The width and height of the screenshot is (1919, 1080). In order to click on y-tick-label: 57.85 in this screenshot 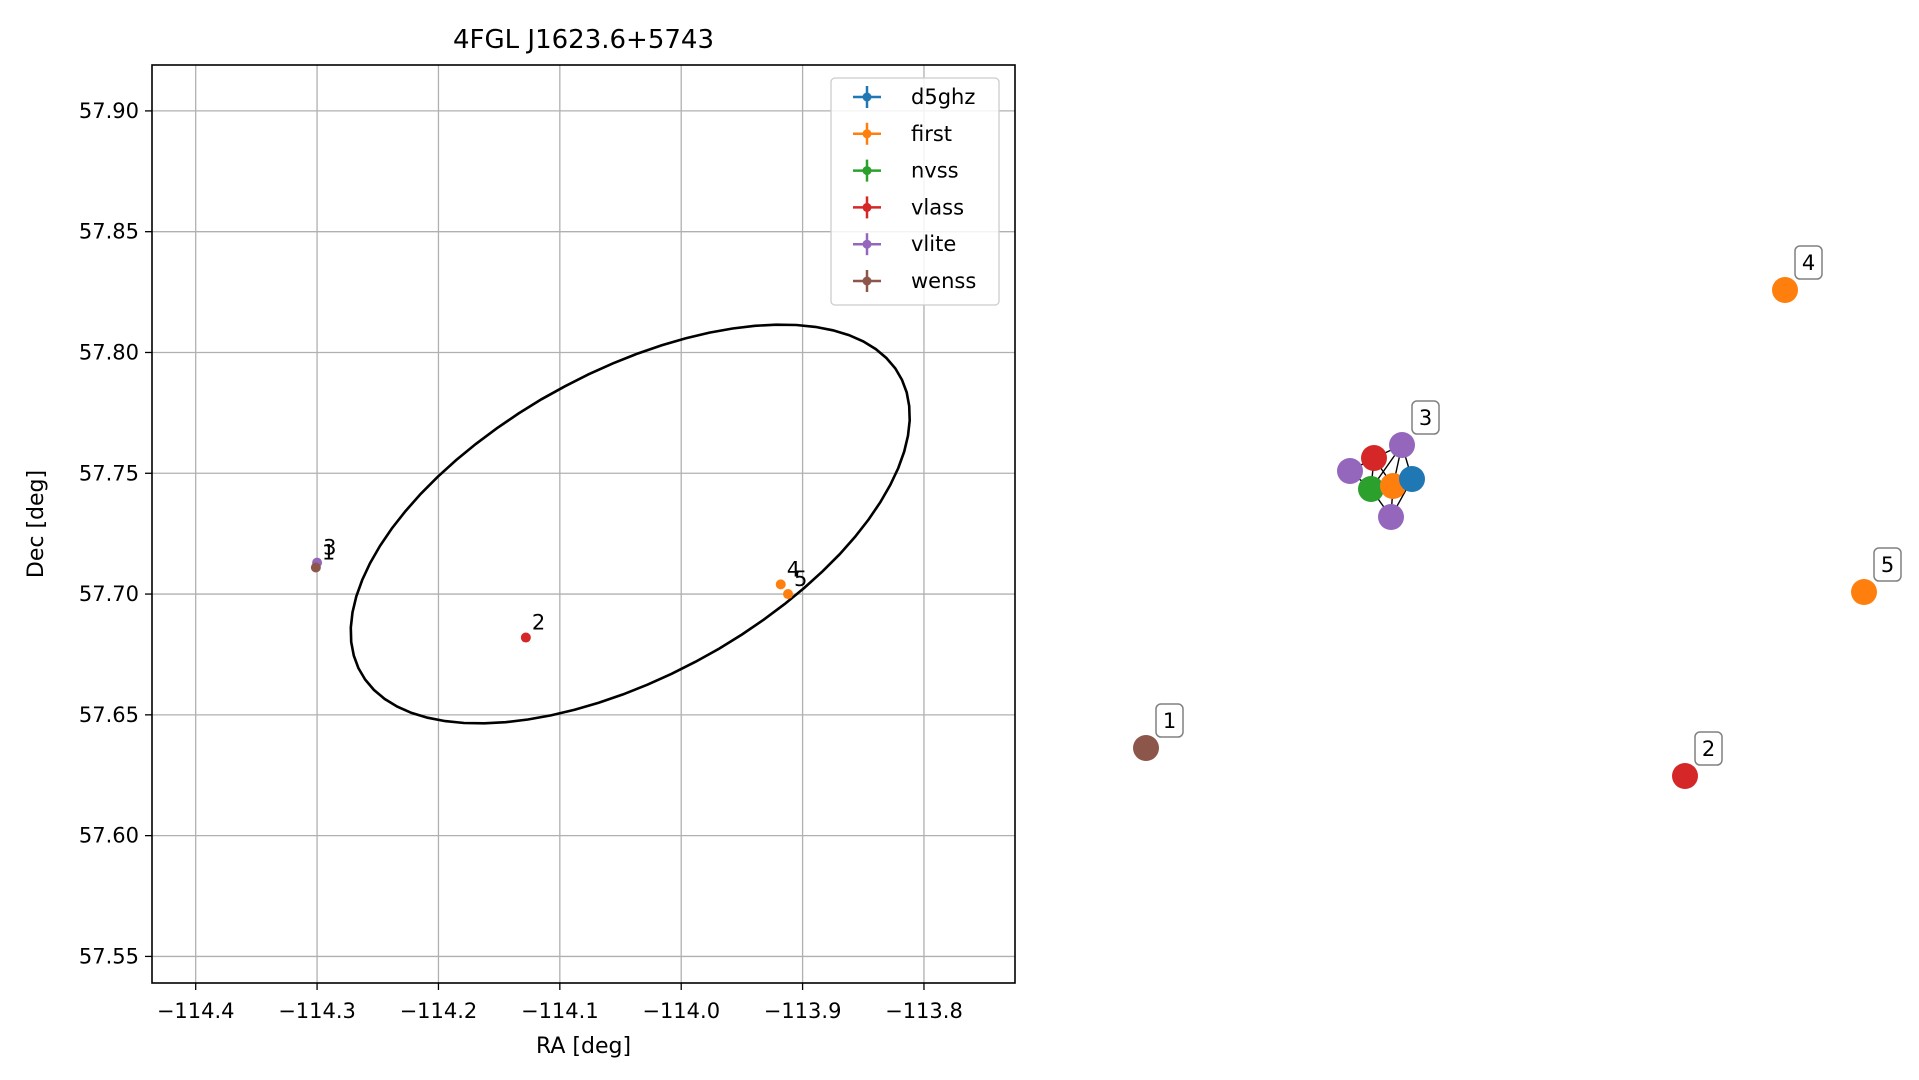, I will do `click(109, 232)`.